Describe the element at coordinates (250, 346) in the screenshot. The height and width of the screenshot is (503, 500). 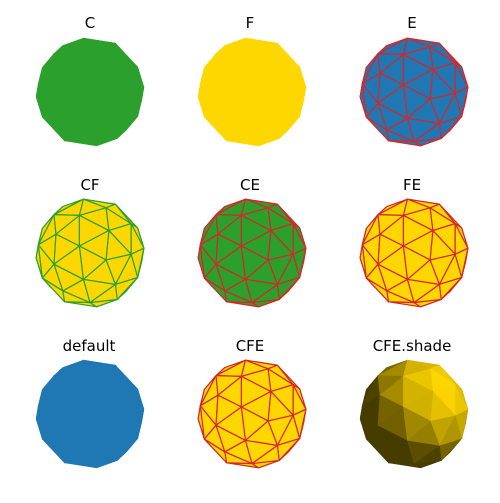
I see `panel-title-cfe: CFE` at that location.